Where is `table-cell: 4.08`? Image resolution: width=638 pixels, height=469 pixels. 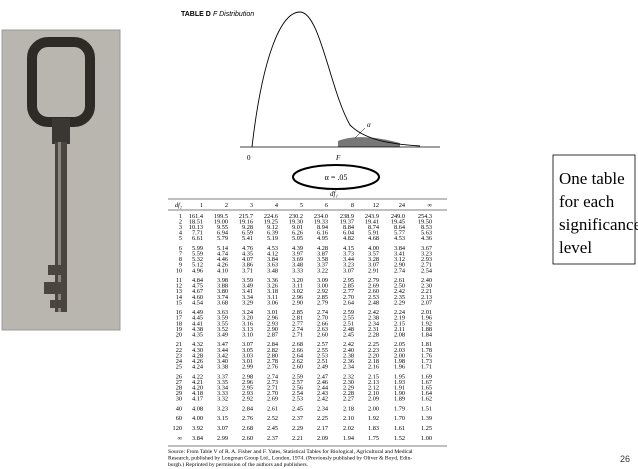 table-cell: 4.08 is located at coordinates (197, 408).